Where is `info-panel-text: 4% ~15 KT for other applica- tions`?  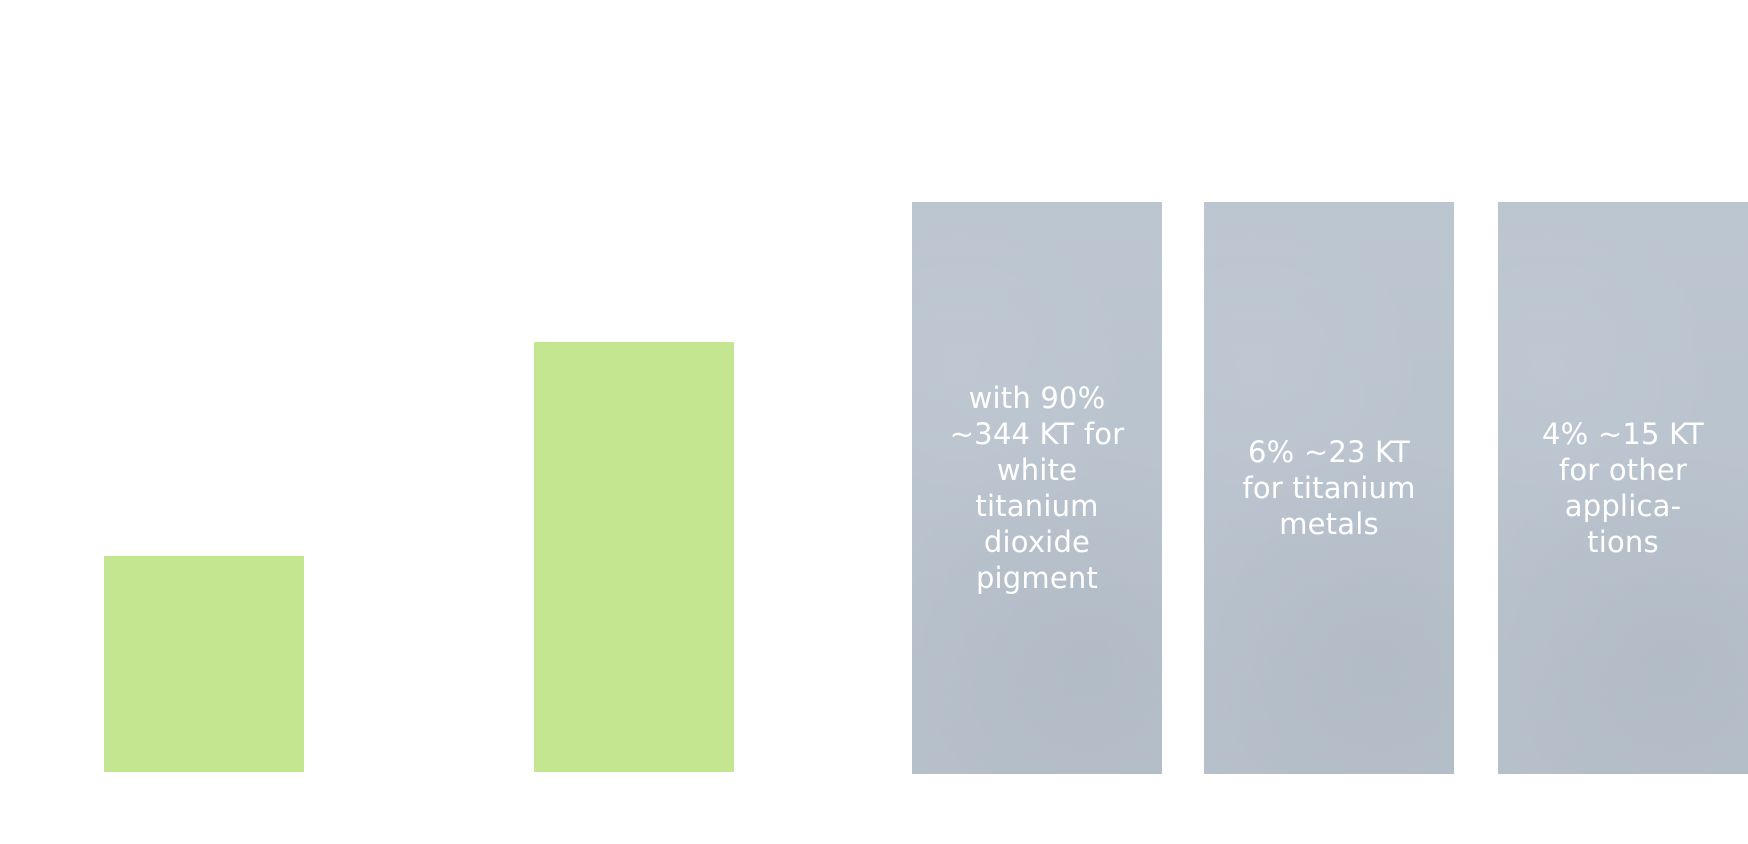
info-panel-text: 4% ~15 KT for other applica- tions is located at coordinates (1623, 488).